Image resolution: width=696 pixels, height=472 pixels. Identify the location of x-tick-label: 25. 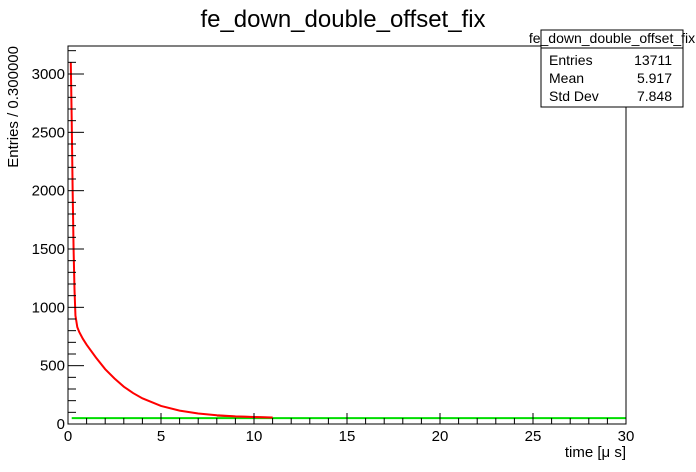
(533, 436).